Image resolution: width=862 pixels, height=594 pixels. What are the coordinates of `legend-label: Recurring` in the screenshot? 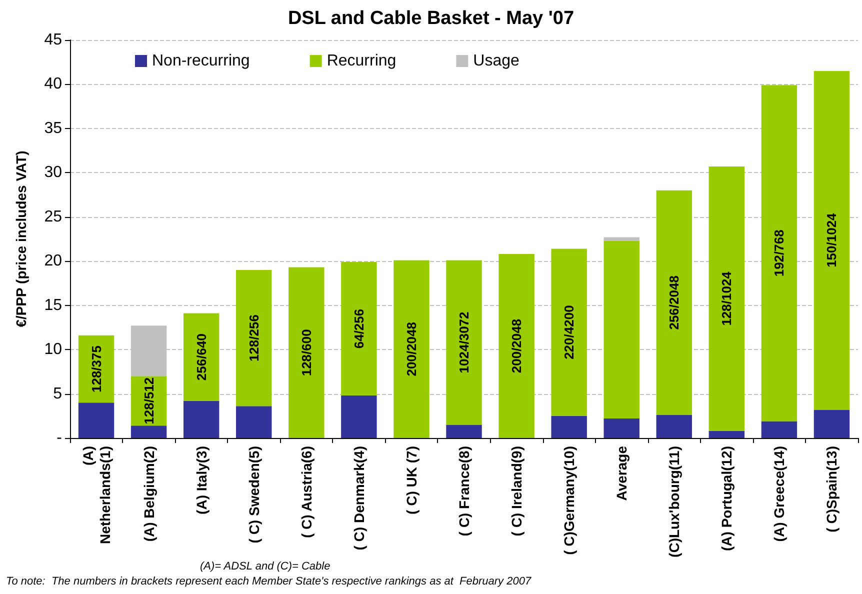 It's located at (361, 61).